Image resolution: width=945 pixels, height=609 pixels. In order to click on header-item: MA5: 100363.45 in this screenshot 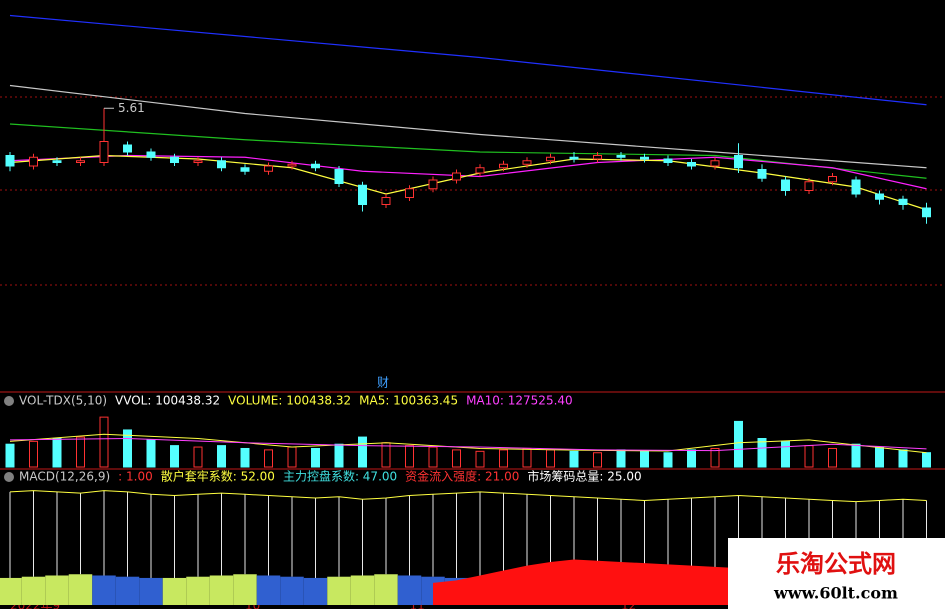, I will do `click(408, 401)`.